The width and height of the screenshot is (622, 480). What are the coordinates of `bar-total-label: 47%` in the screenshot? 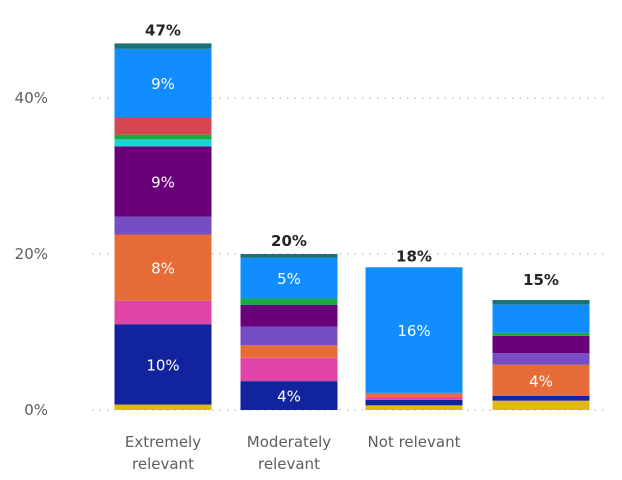 It's located at (163, 30).